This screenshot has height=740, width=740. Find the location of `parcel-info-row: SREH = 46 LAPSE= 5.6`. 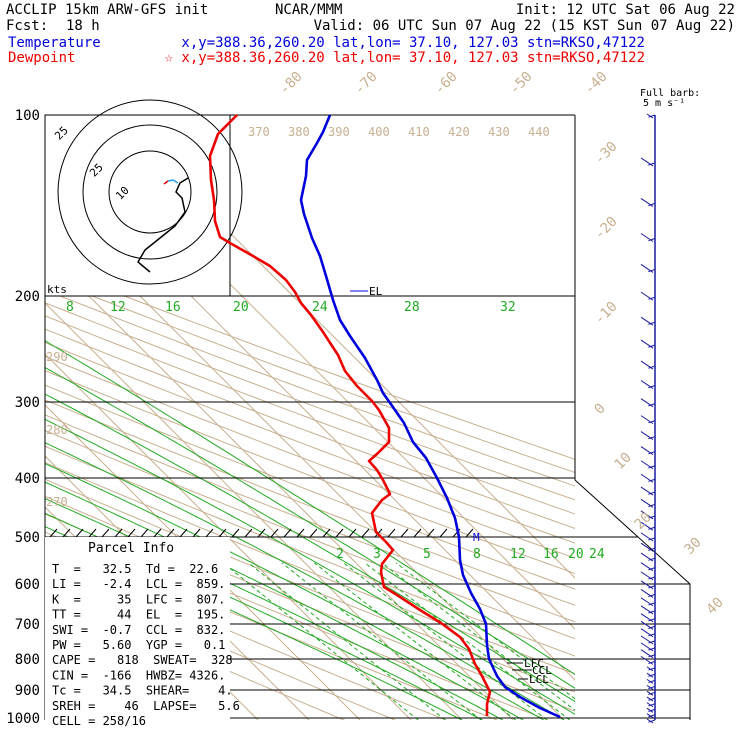

parcel-info-row: SREH = 46 LAPSE= 5.6 is located at coordinates (146, 706).